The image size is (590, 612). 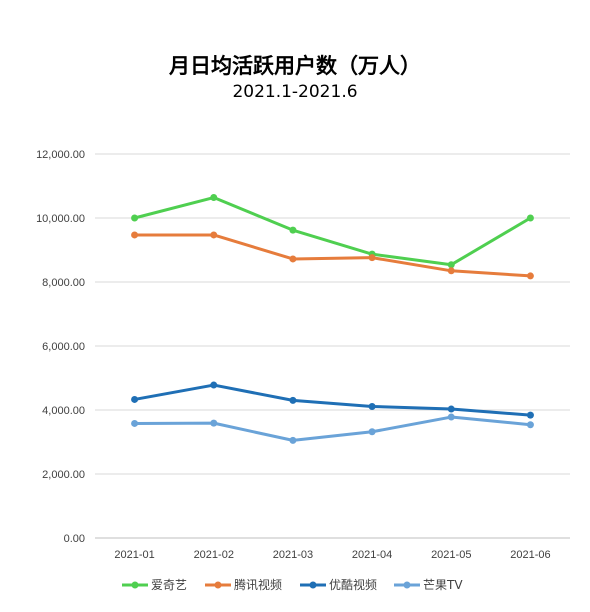 What do you see at coordinates (63, 347) in the screenshot?
I see `y-tick-label: 6,000.00` at bounding box center [63, 347].